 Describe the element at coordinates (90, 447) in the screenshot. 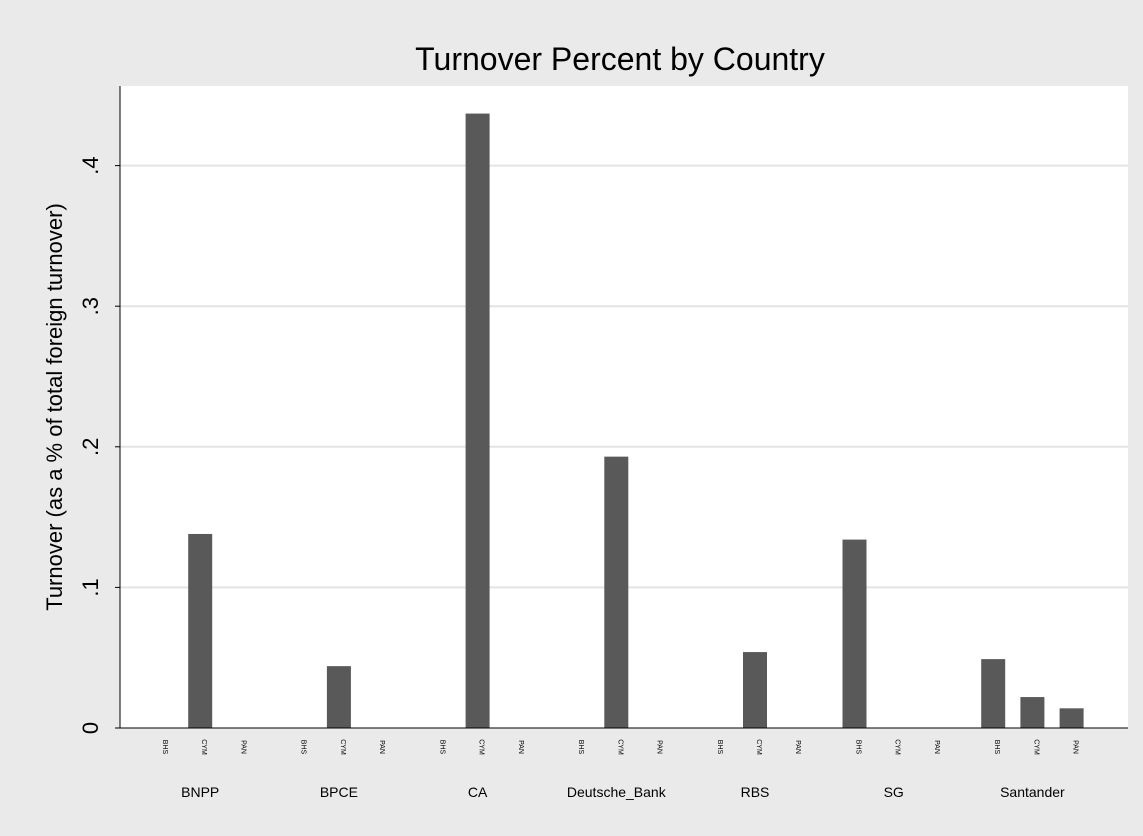

I see `y-tick-label: .2` at that location.